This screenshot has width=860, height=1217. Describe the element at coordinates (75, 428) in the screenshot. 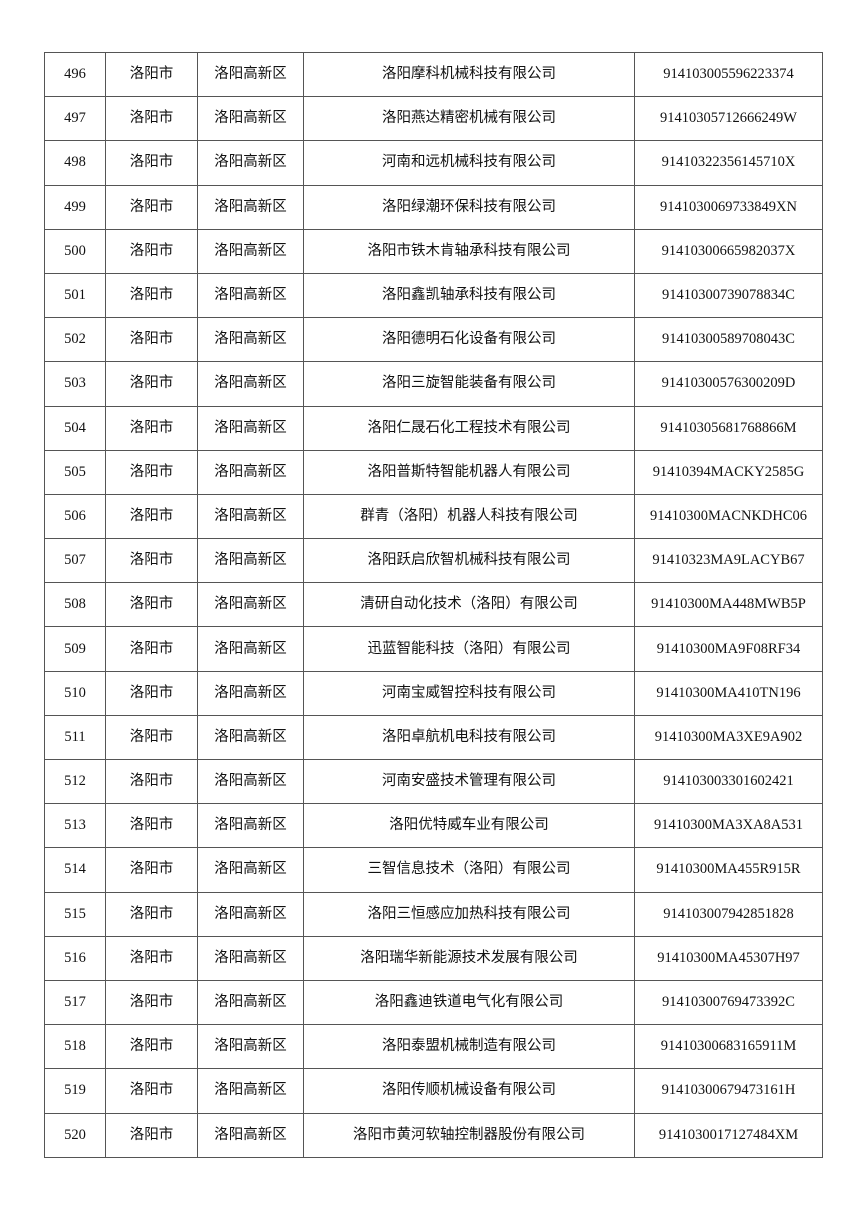

I see `row-number: 504` at that location.